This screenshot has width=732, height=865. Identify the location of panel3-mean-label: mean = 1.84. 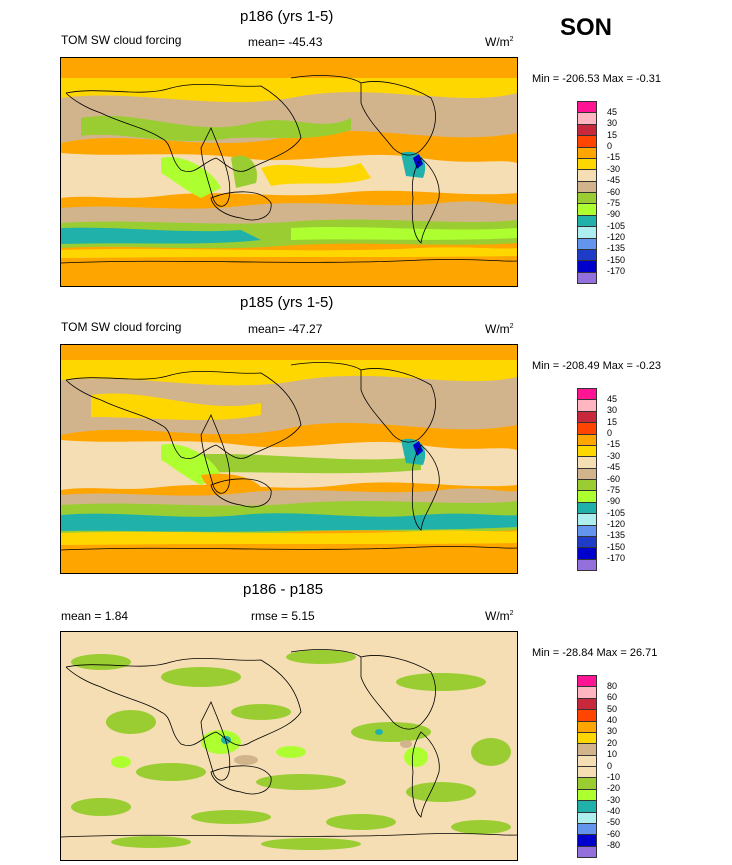
(95, 616).